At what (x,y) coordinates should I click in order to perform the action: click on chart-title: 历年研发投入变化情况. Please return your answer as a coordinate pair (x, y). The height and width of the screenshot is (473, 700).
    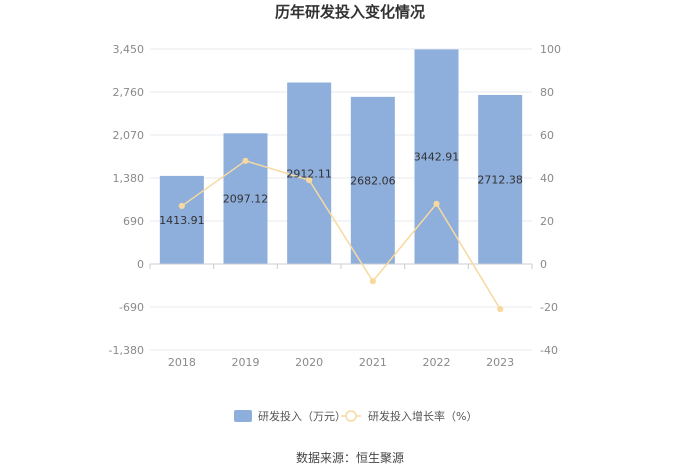
    Looking at the image, I should click on (350, 12).